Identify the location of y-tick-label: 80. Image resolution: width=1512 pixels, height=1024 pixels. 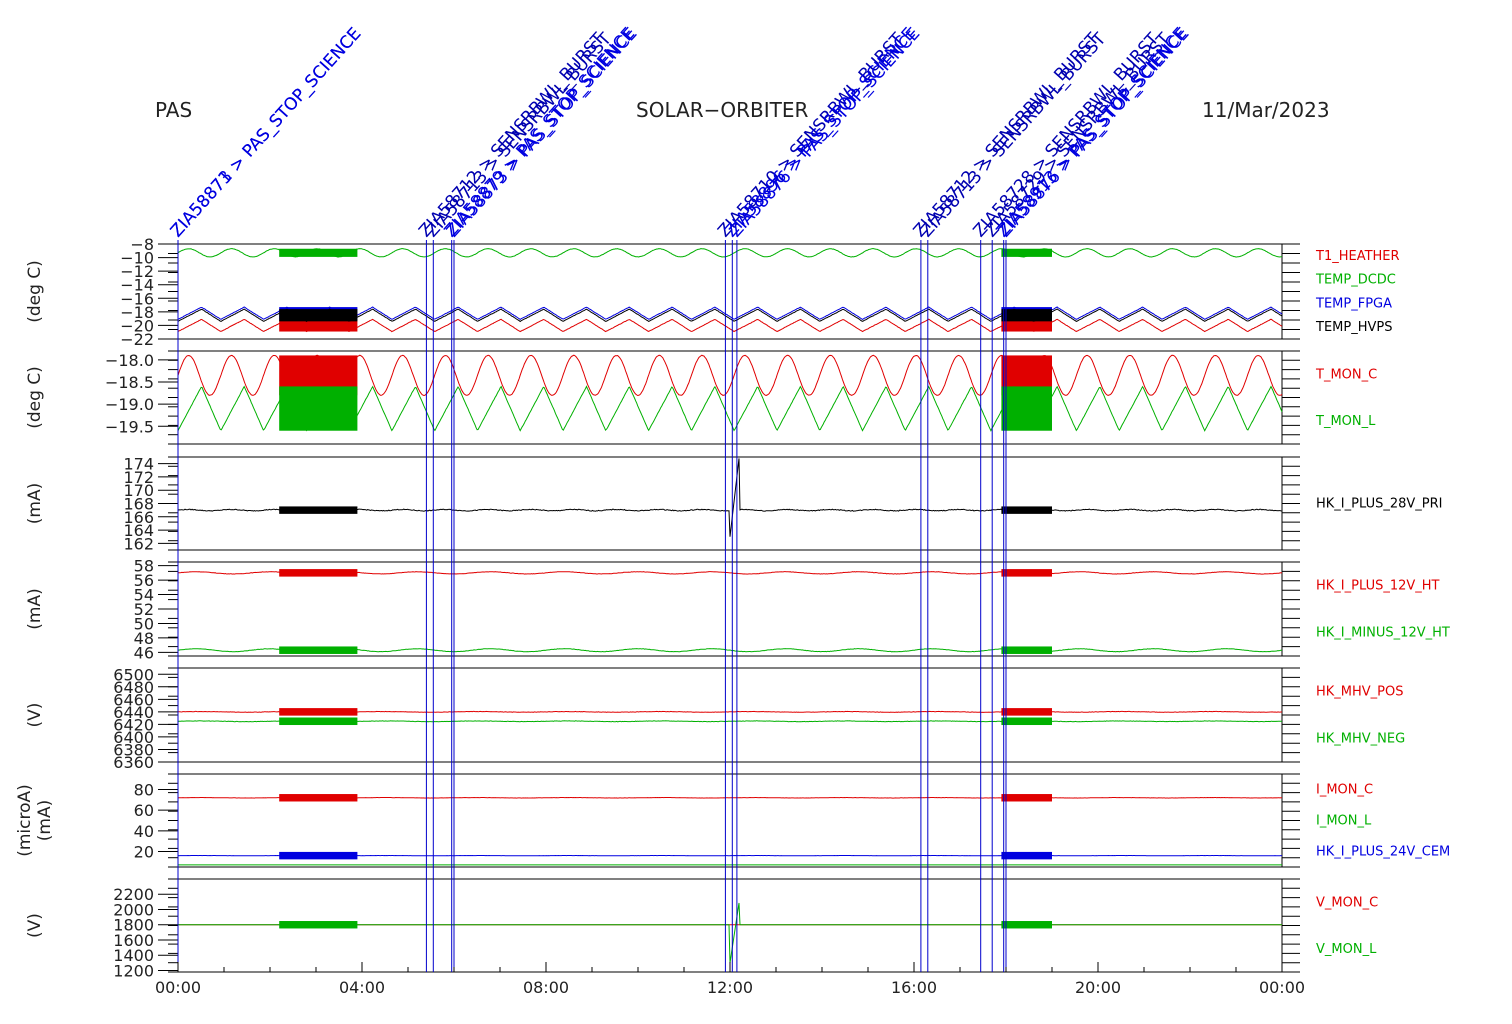
(144, 790).